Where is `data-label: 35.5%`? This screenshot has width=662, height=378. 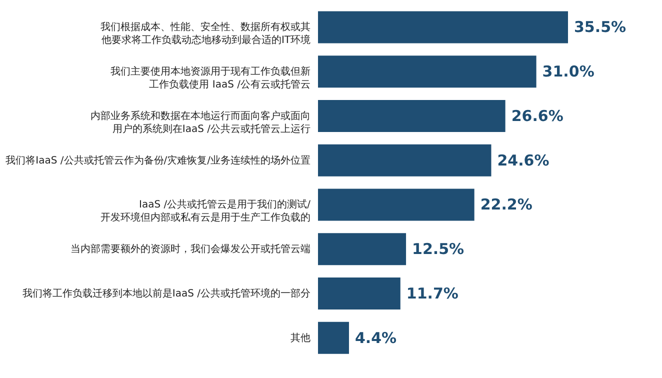 data-label: 35.5% is located at coordinates (600, 27).